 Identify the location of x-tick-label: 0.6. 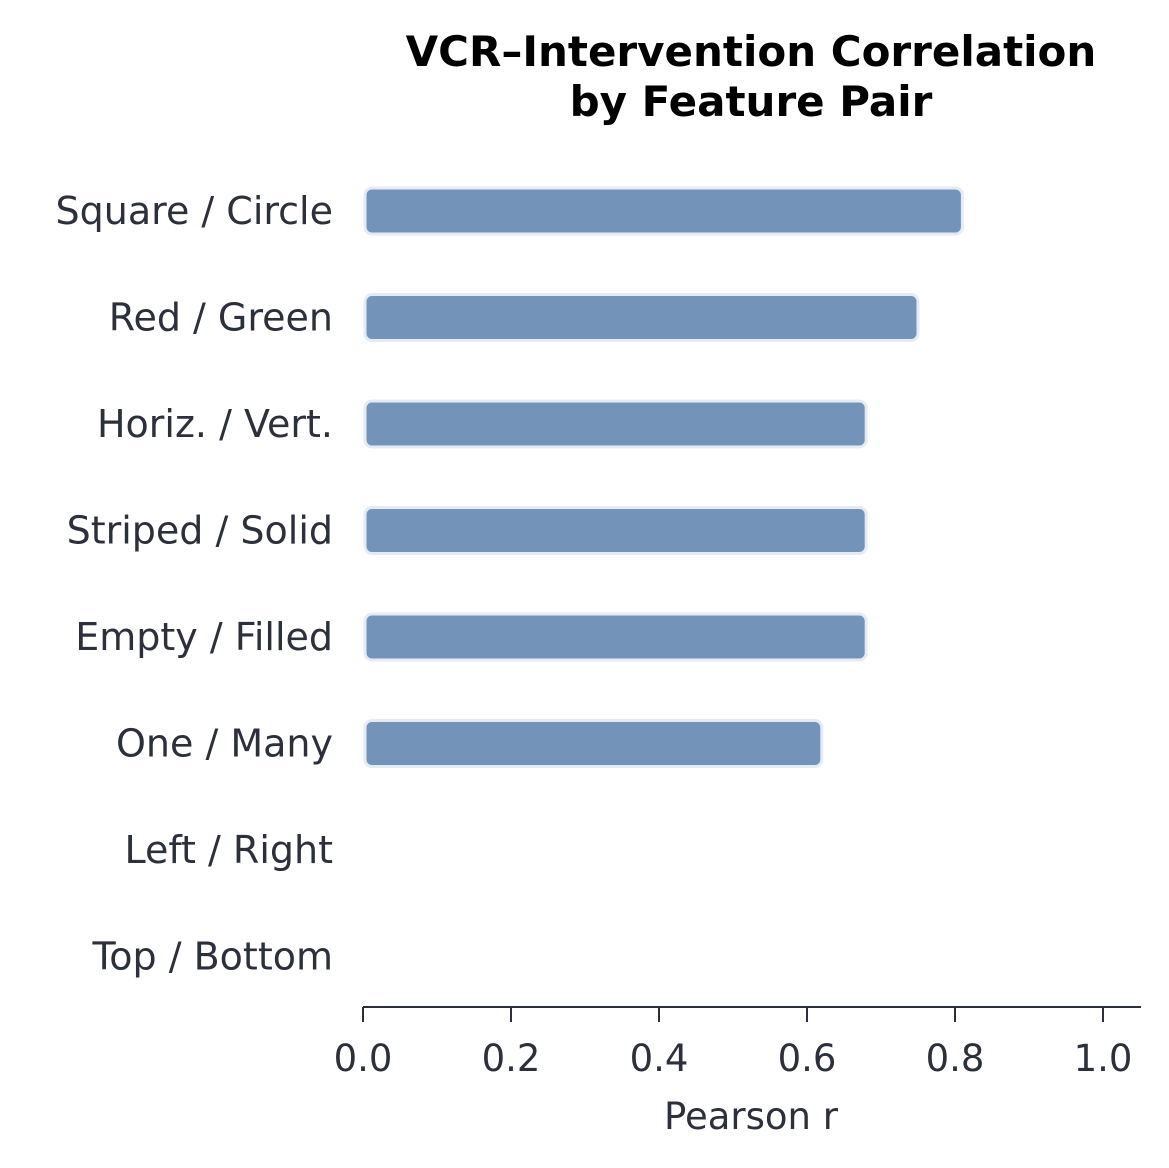
(807, 1058).